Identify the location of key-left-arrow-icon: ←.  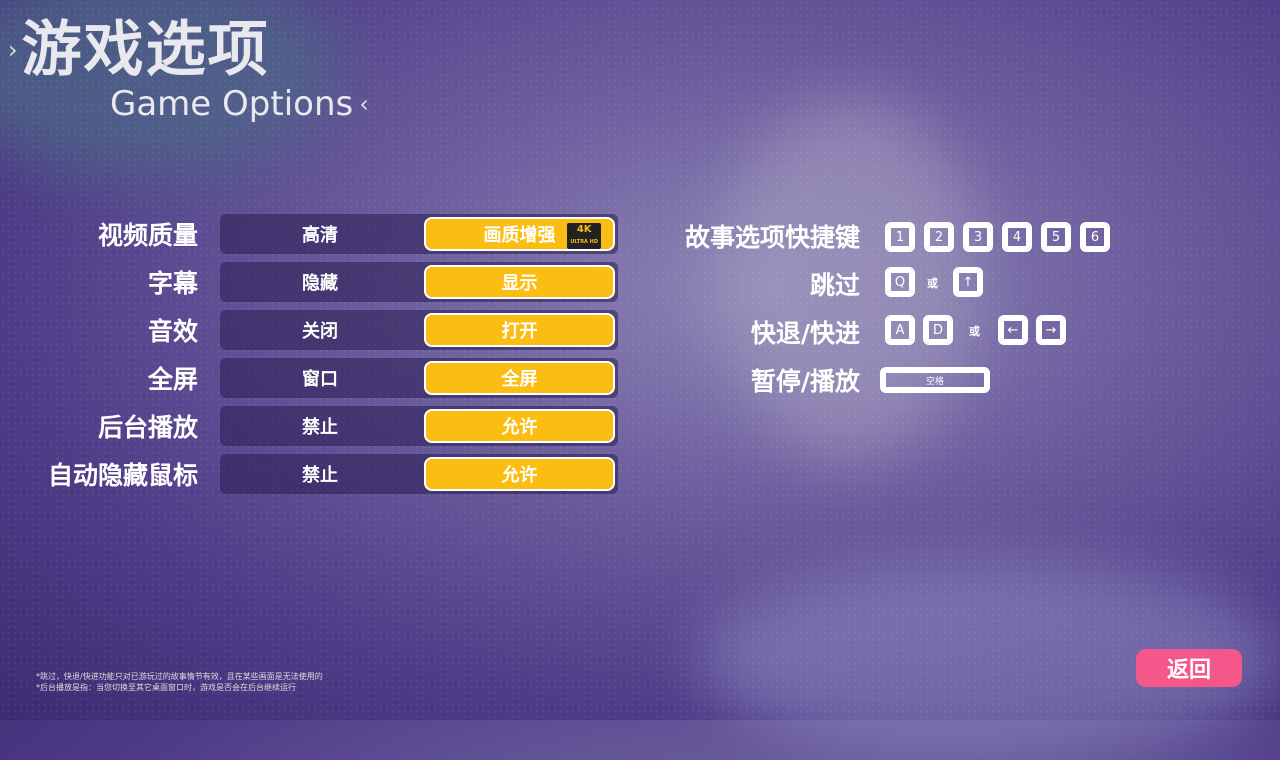
(1013, 330).